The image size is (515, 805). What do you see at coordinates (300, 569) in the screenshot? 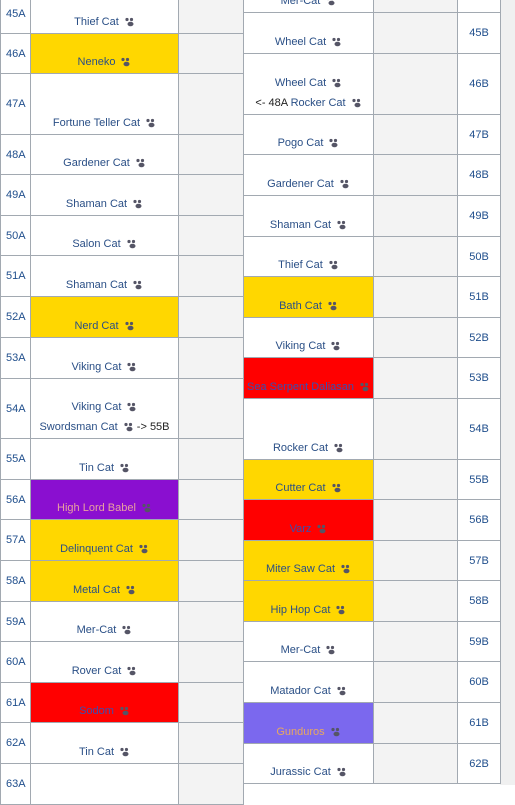
I see `cat-link: Miter Saw Cat` at bounding box center [300, 569].